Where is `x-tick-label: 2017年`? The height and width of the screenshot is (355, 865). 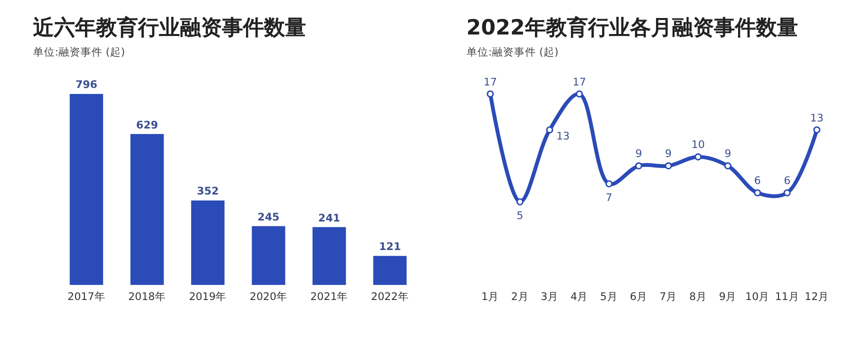
x-tick-label: 2017年 is located at coordinates (87, 297).